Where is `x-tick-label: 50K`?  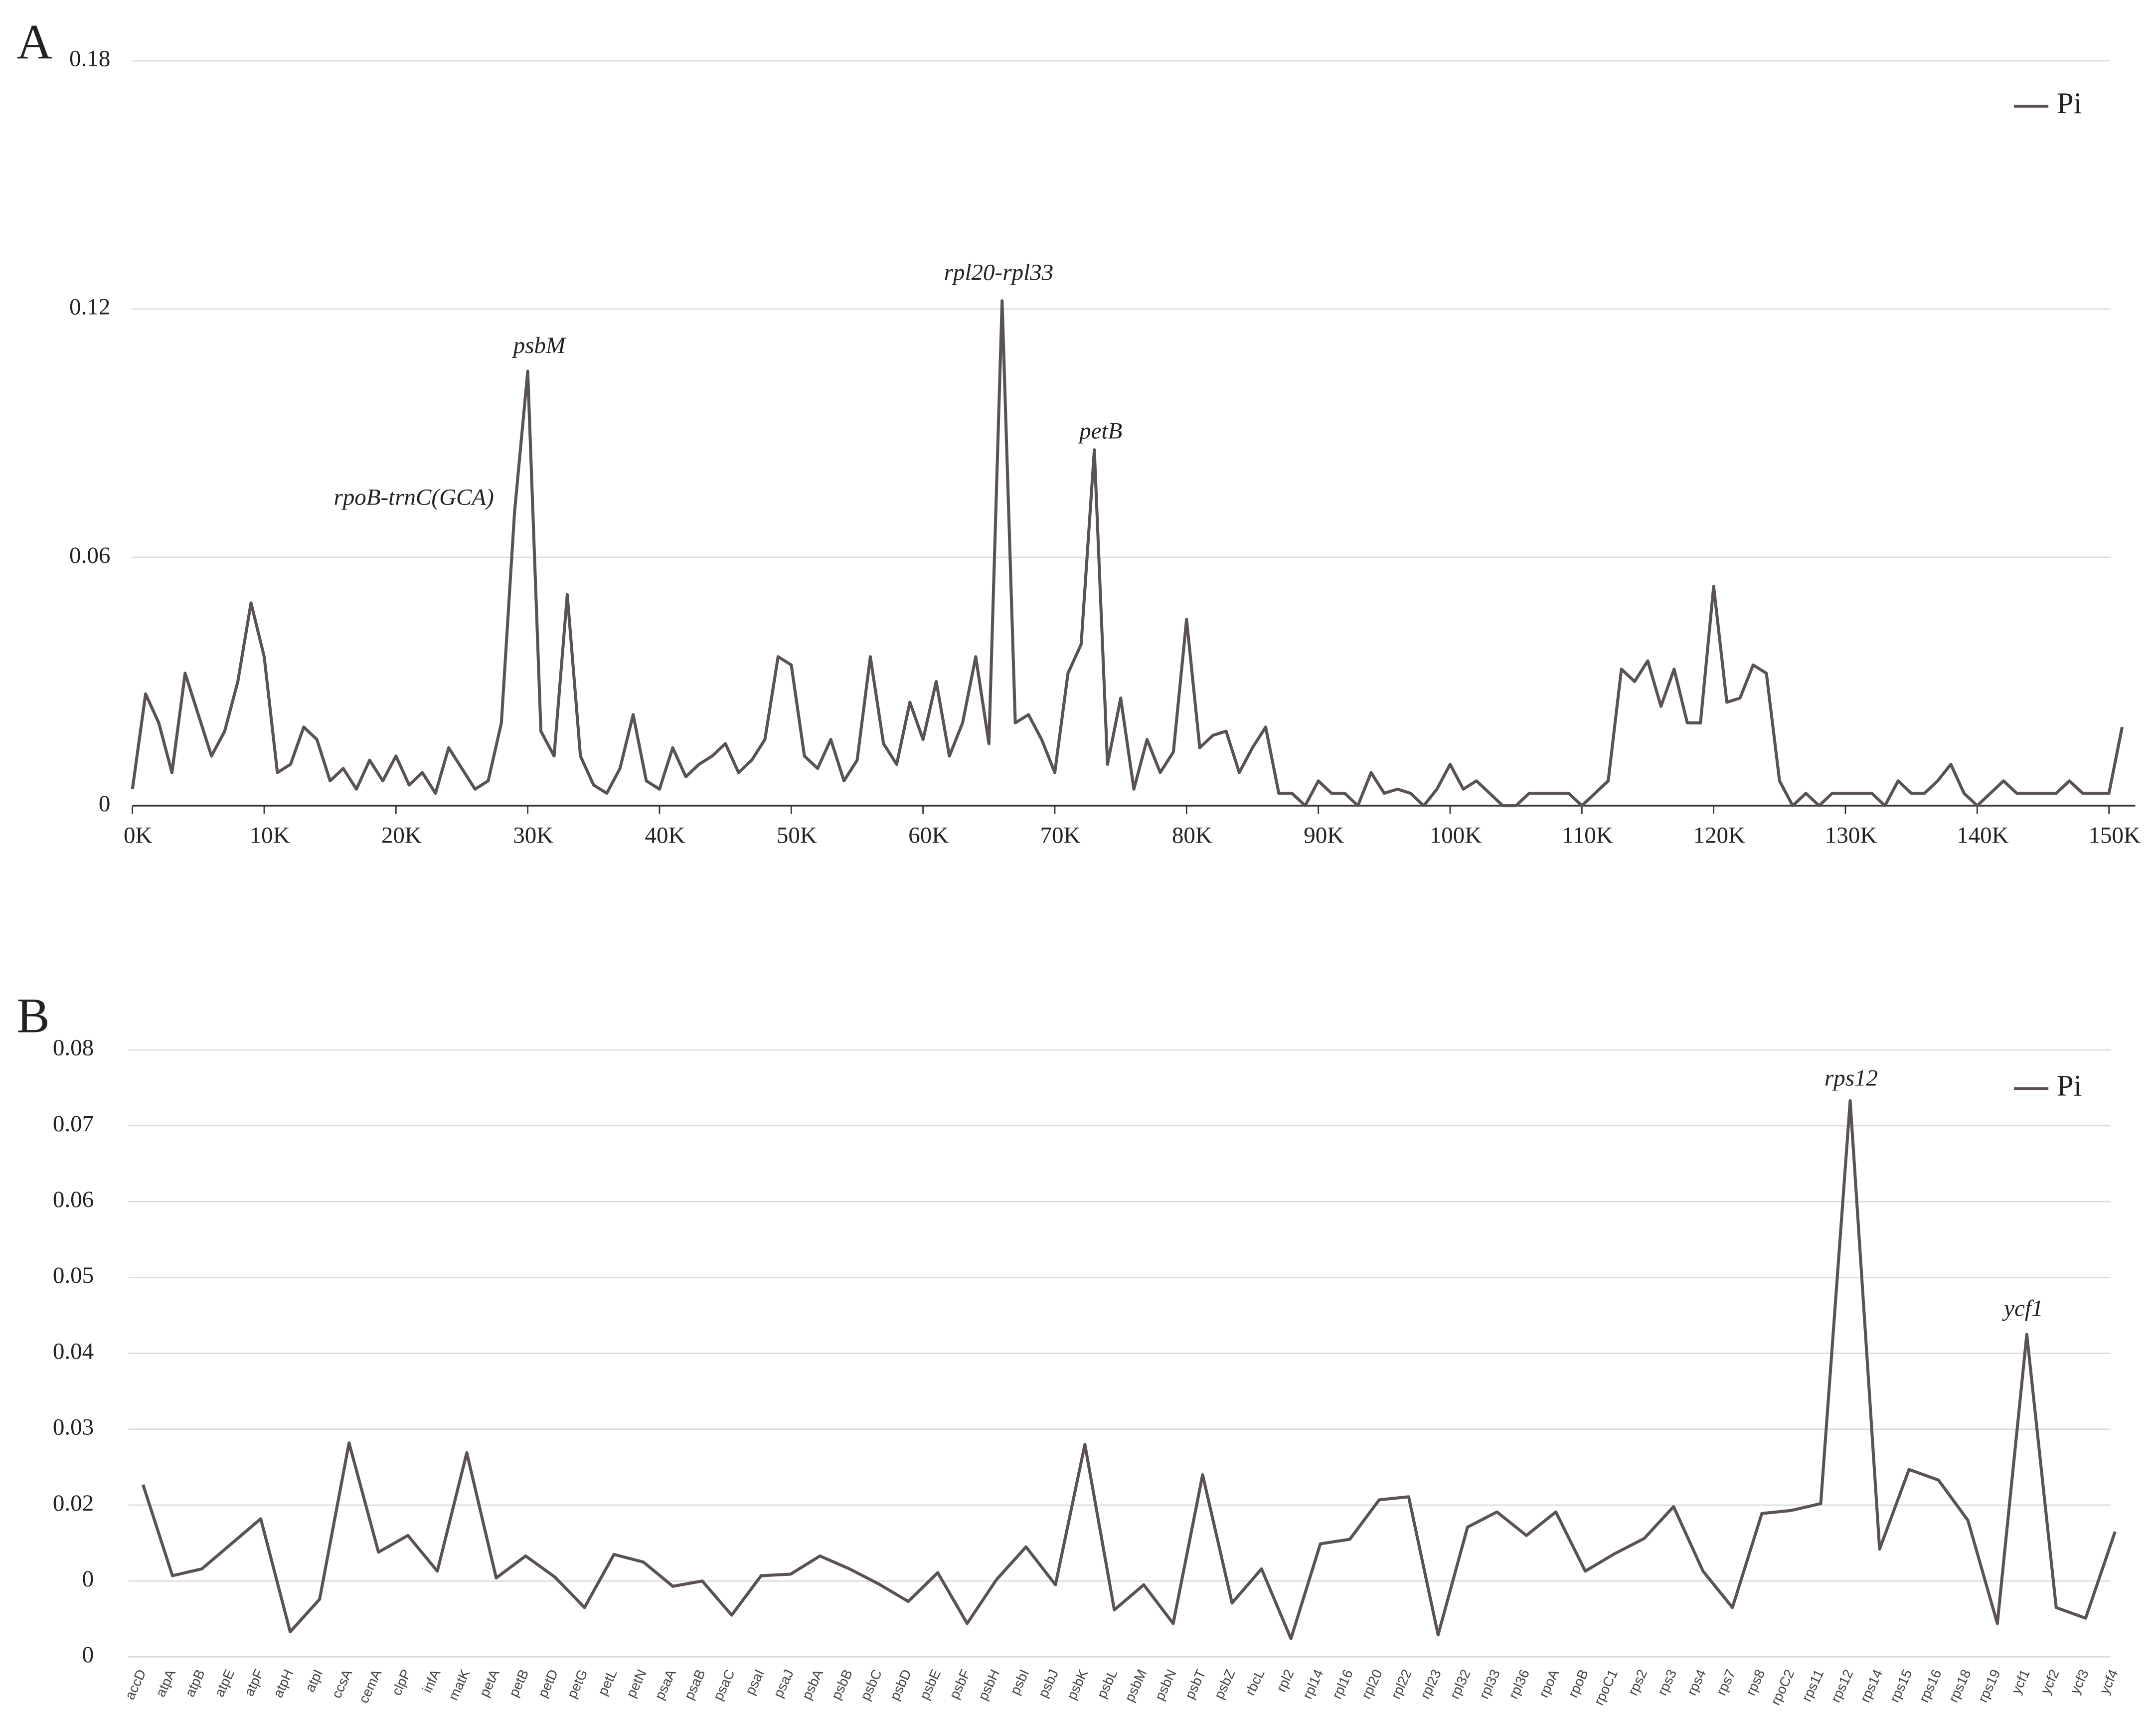 x-tick-label: 50K is located at coordinates (797, 836).